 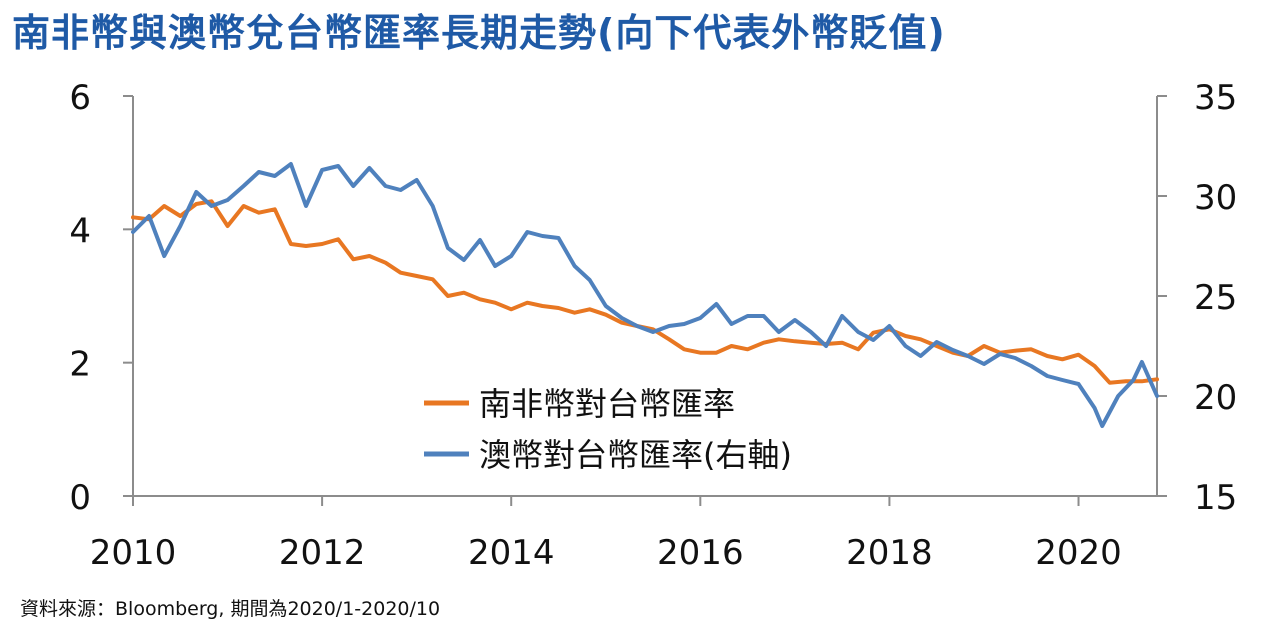 I want to click on chart-title: 南非幣與澳幣兌台幣匯率長期走勢(向下代表外幣貶值), so click(x=479, y=33).